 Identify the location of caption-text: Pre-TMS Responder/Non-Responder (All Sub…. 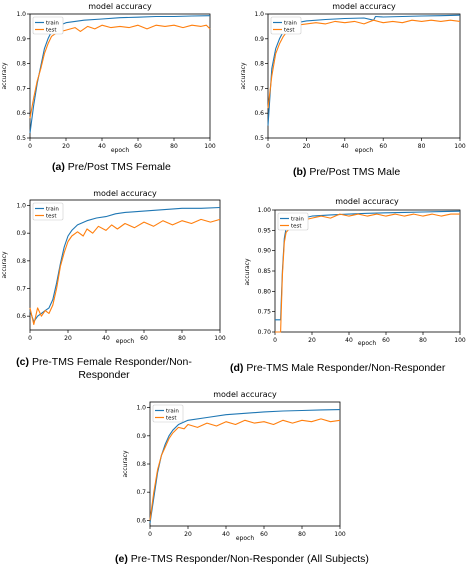
(249, 559).